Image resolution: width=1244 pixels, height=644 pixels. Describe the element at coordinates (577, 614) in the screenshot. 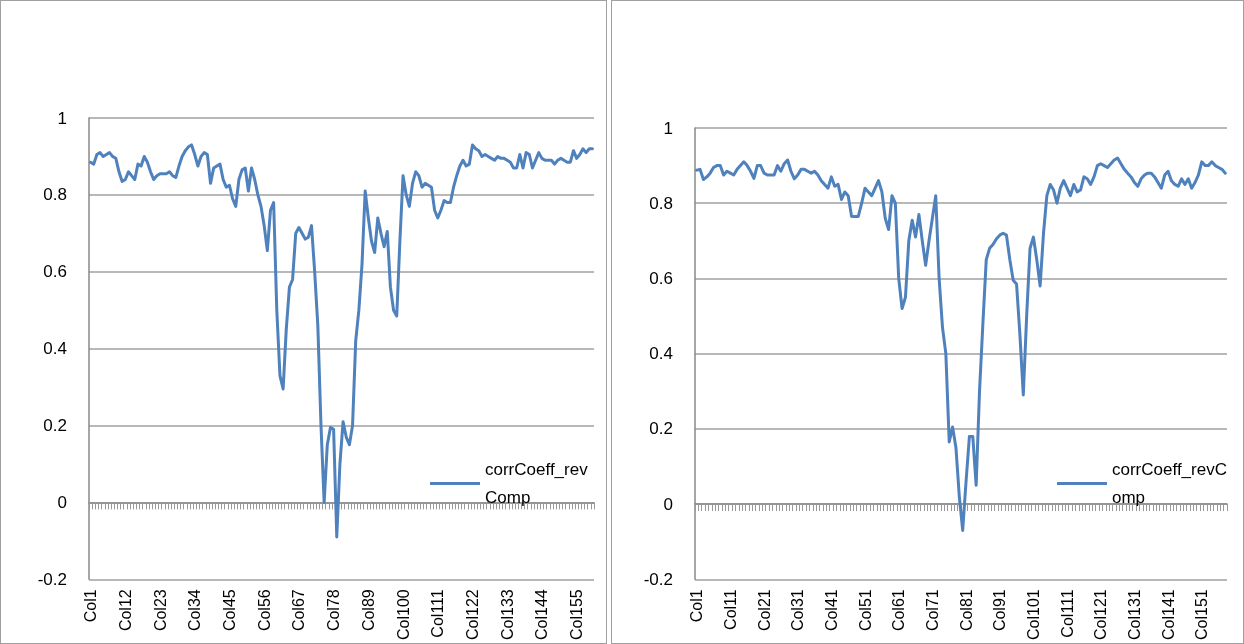

I see `x-tick-label: Col155` at that location.